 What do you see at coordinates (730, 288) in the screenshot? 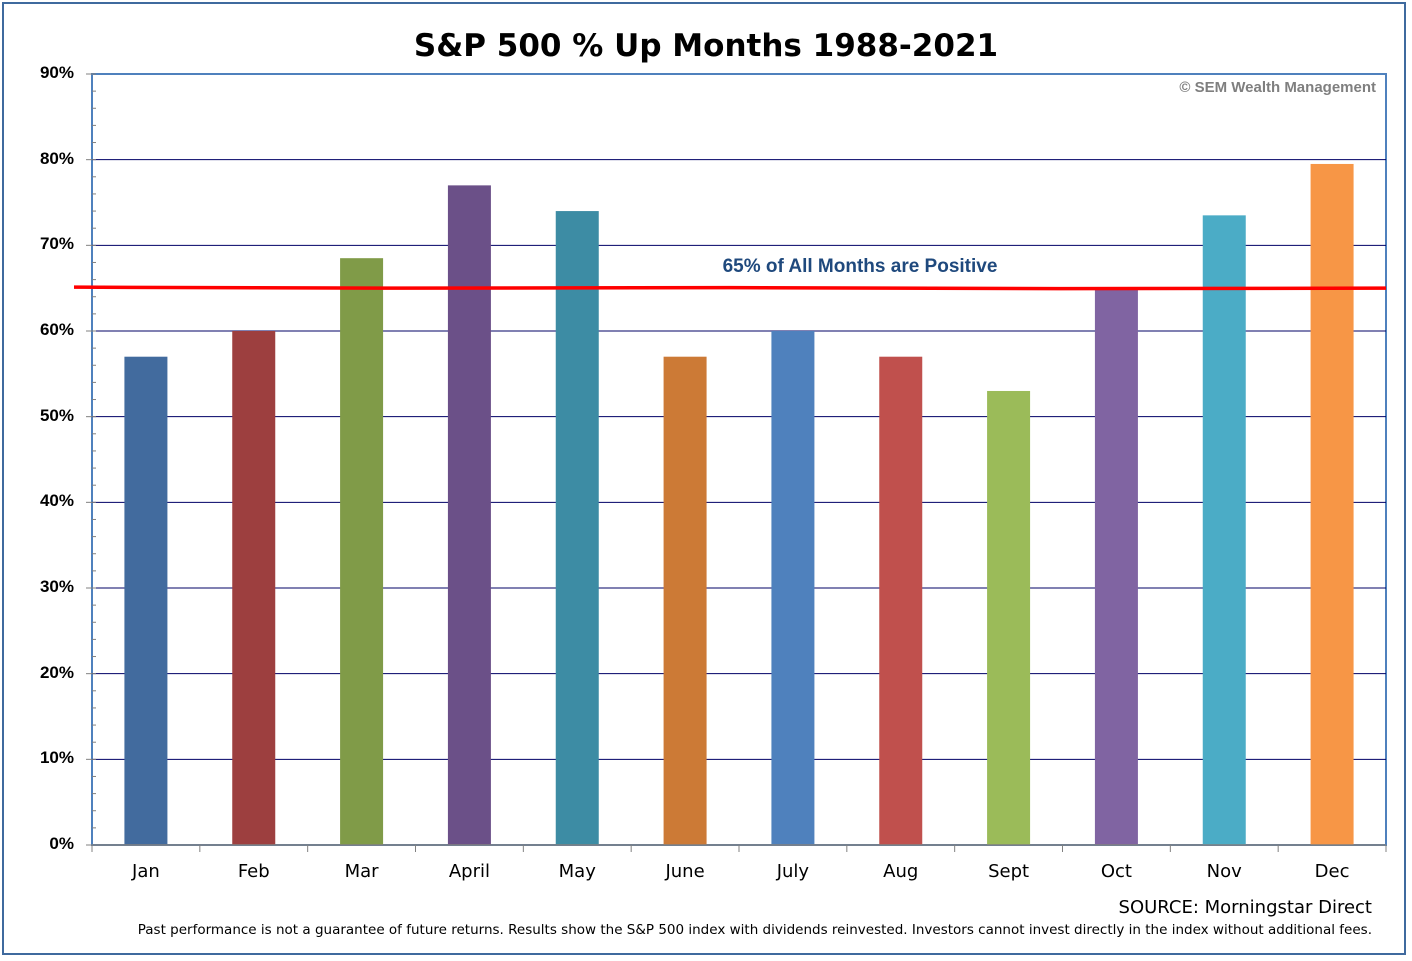
I see `reference-line` at bounding box center [730, 288].